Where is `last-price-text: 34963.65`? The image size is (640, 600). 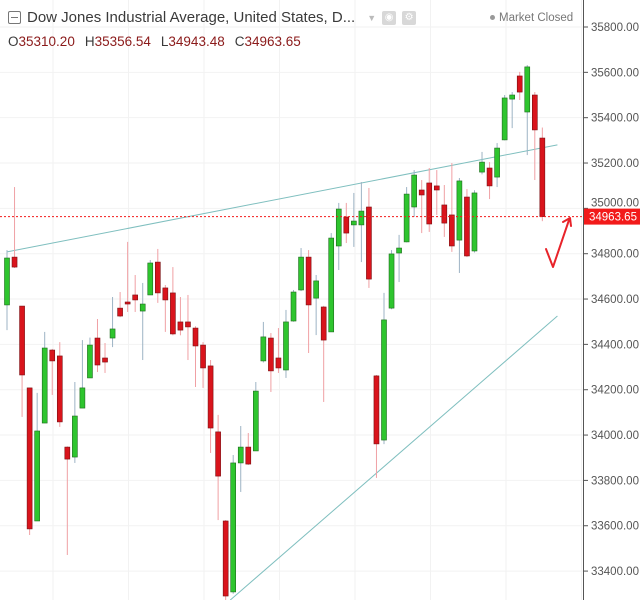
last-price-text: 34963.65 is located at coordinates (613, 218).